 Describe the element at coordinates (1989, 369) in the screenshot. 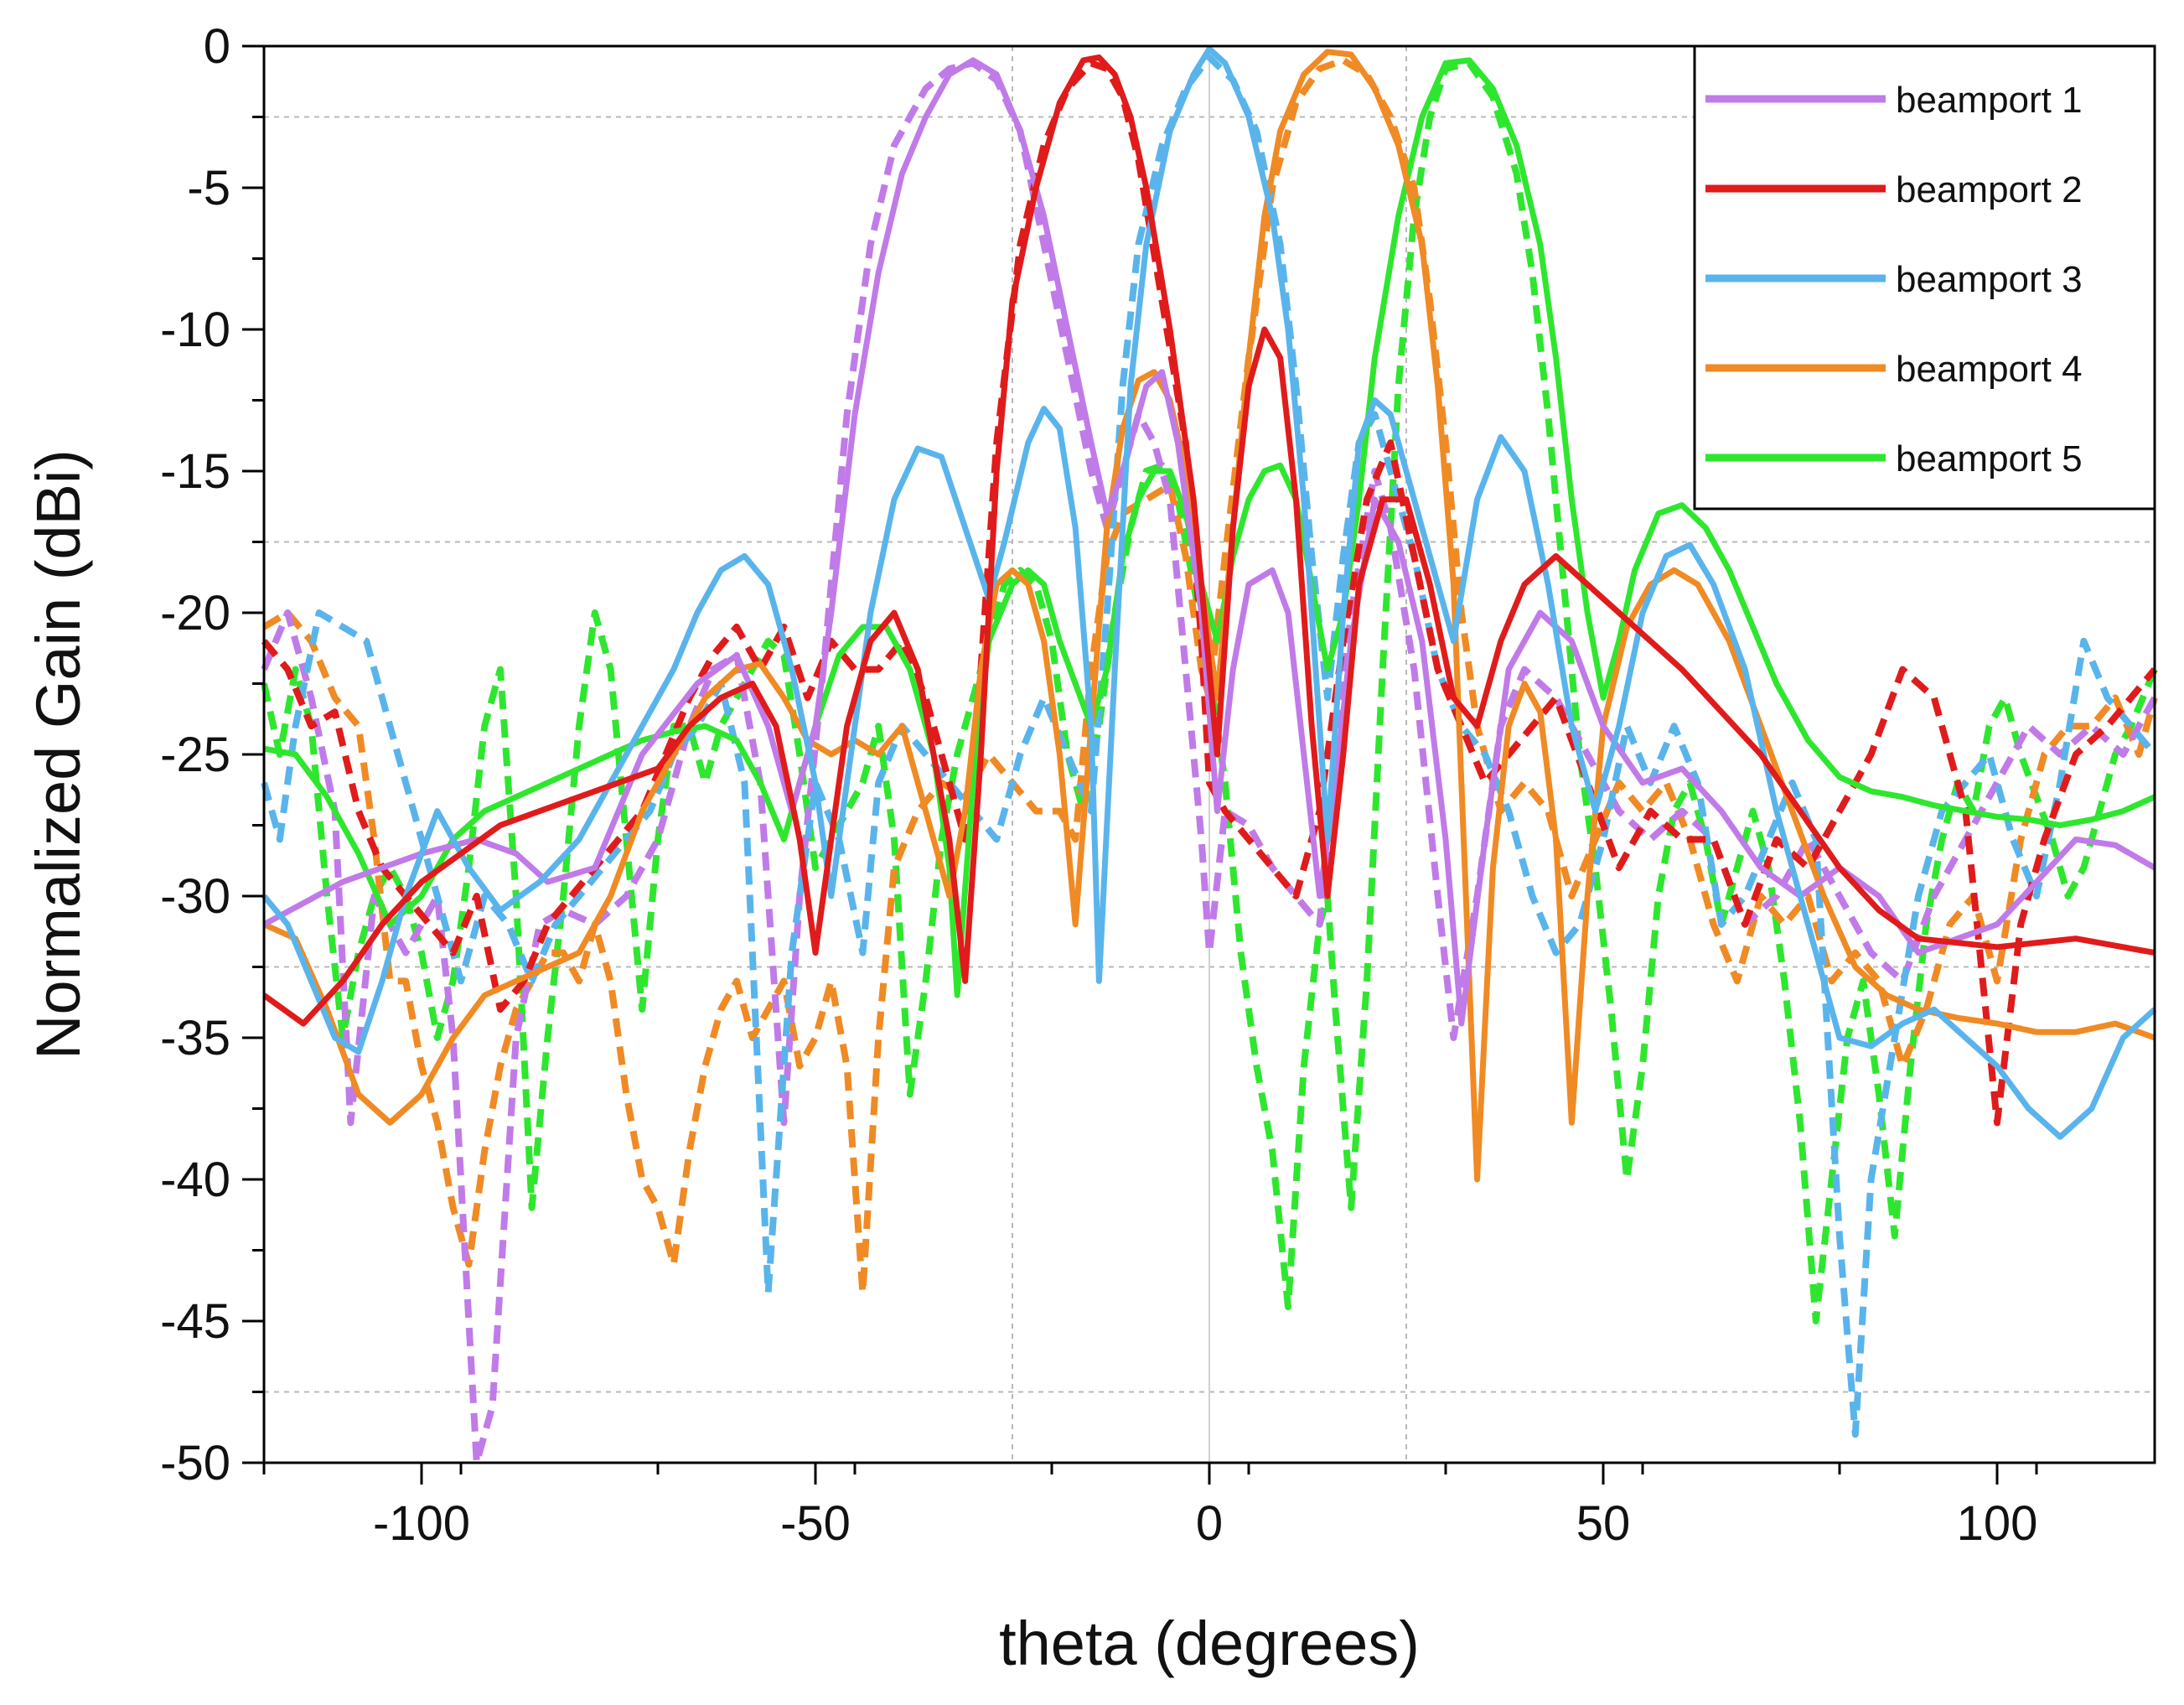

I see `legend-label-beamport-4: beamport 4` at that location.